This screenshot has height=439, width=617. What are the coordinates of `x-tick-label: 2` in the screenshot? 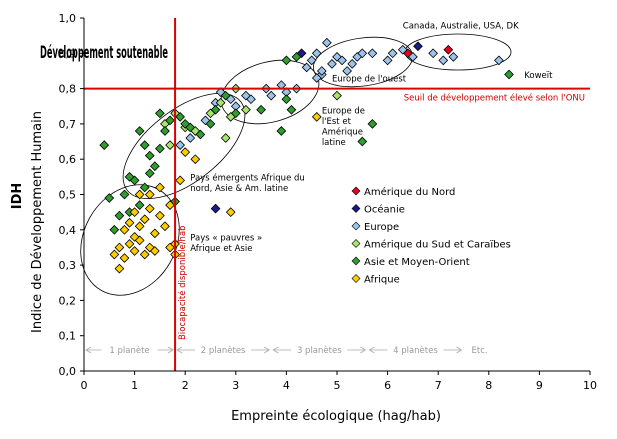 It's located at (185, 385).